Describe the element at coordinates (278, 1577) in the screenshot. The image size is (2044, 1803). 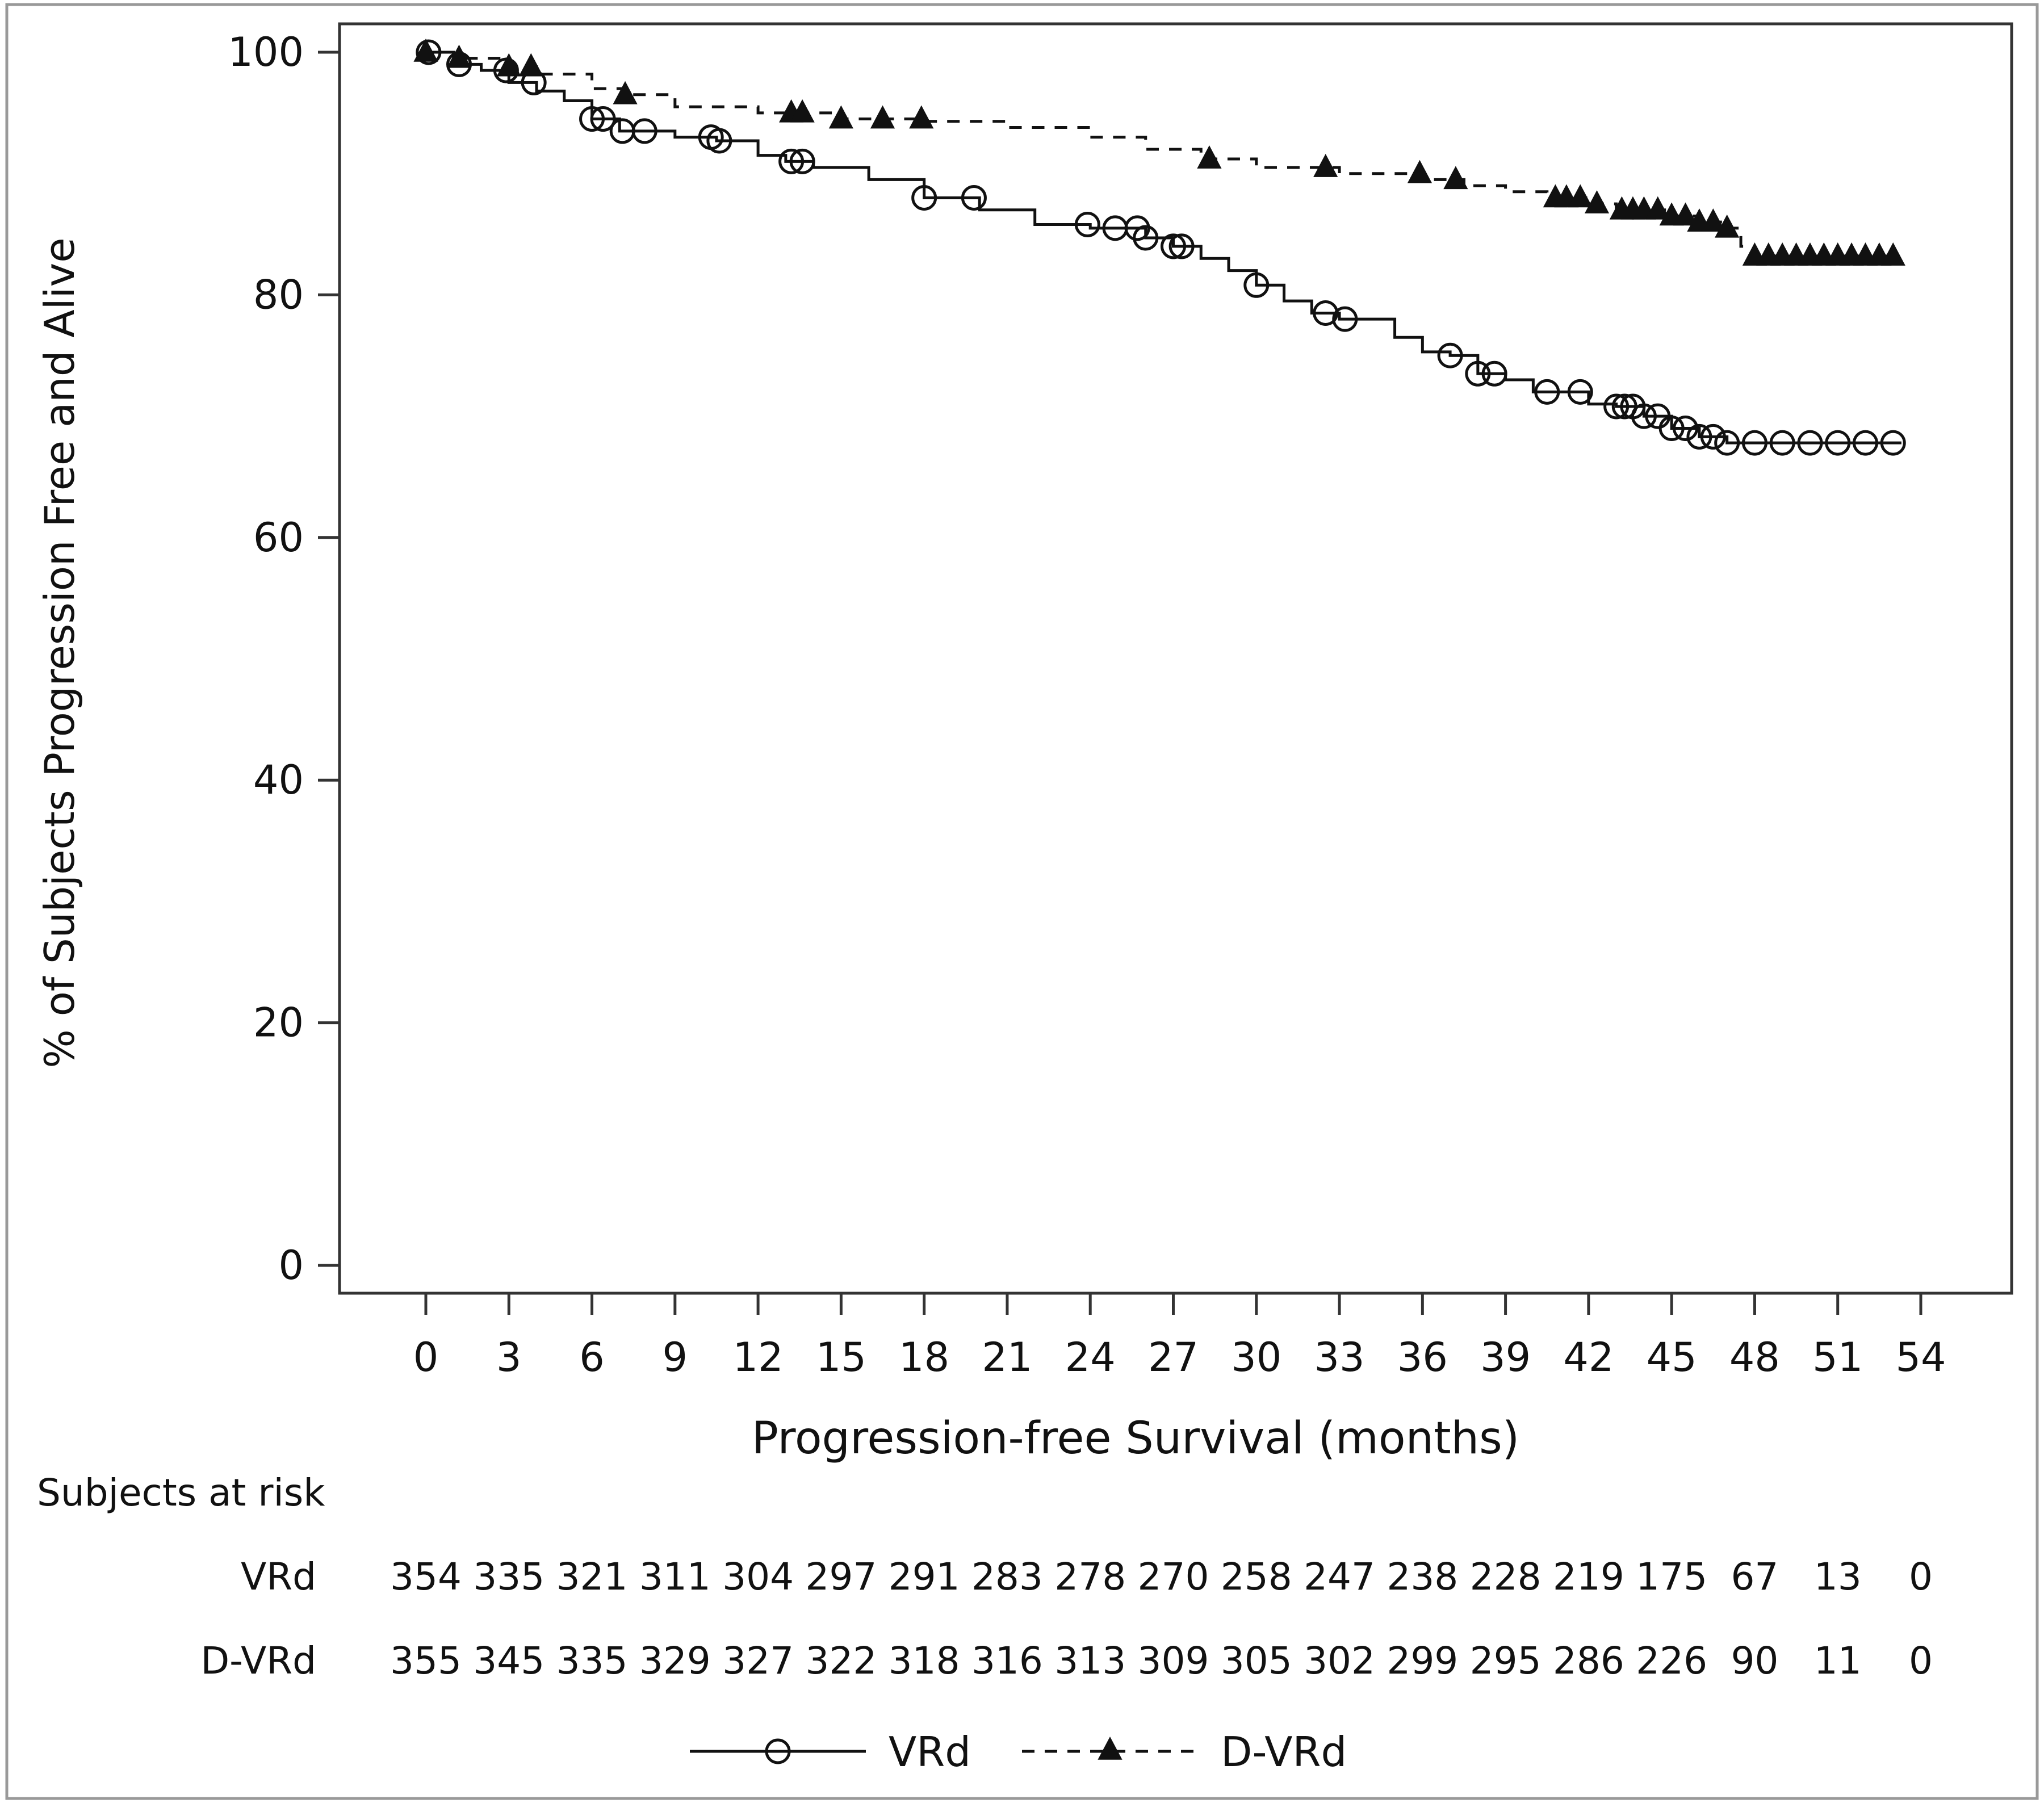
I see `at-risk-row-label: VRd` at that location.